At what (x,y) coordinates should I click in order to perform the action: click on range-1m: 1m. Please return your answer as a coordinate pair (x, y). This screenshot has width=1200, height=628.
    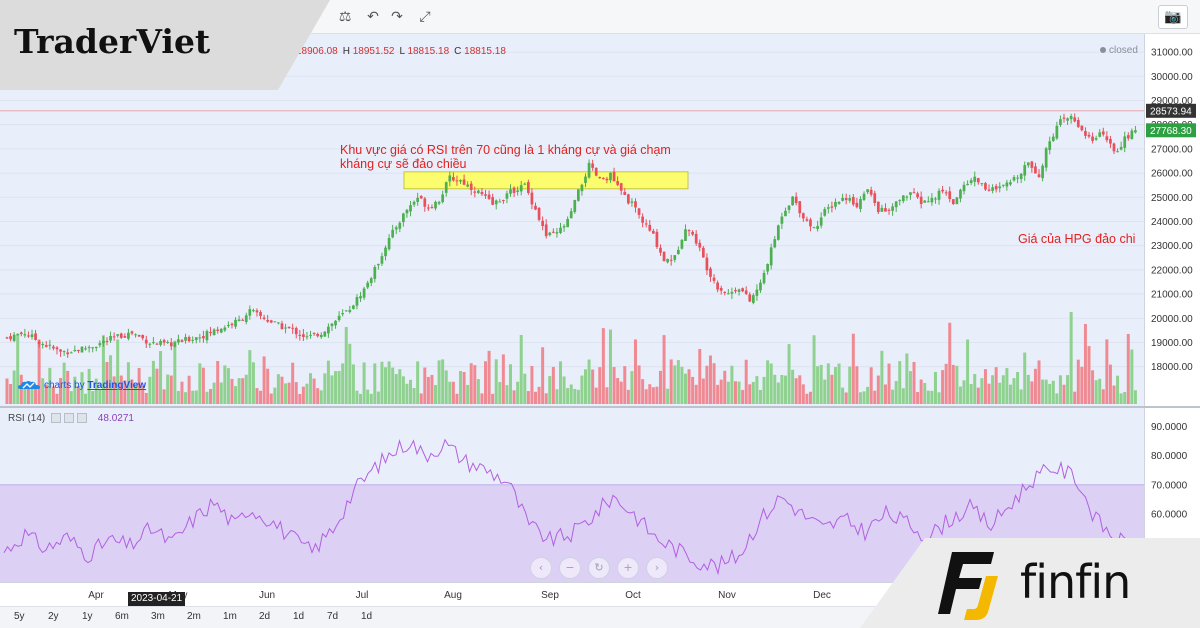
    Looking at the image, I should click on (230, 616).